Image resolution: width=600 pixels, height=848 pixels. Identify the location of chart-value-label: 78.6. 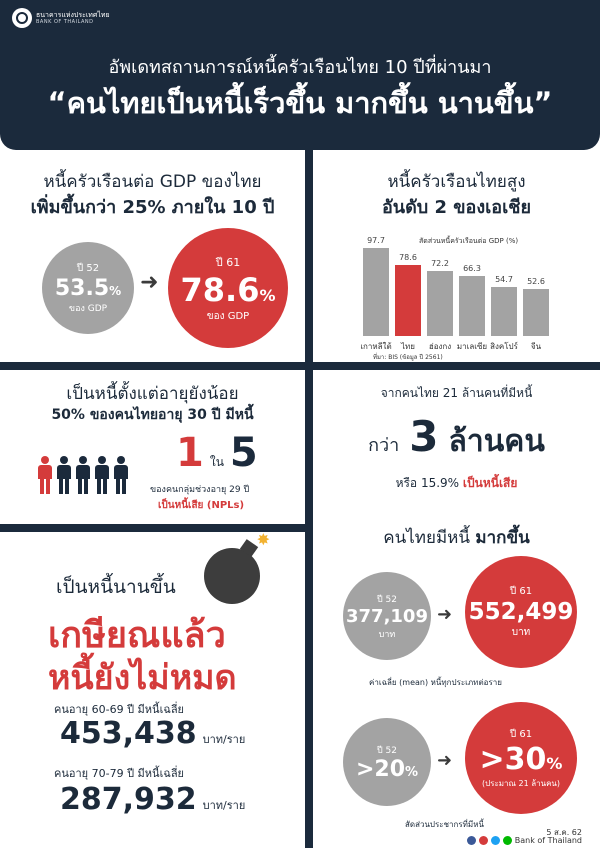
(408, 258).